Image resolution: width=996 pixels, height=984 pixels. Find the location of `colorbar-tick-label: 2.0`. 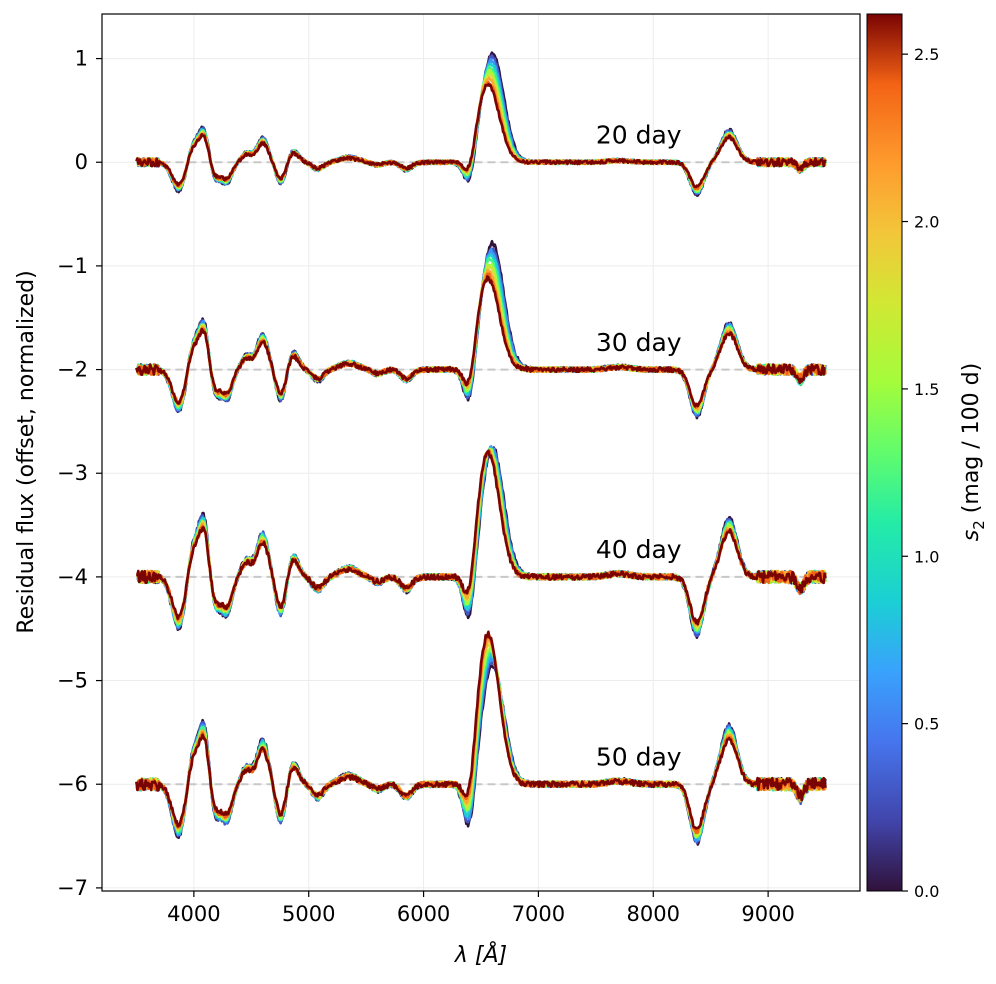

colorbar-tick-label: 2.0 is located at coordinates (926, 222).